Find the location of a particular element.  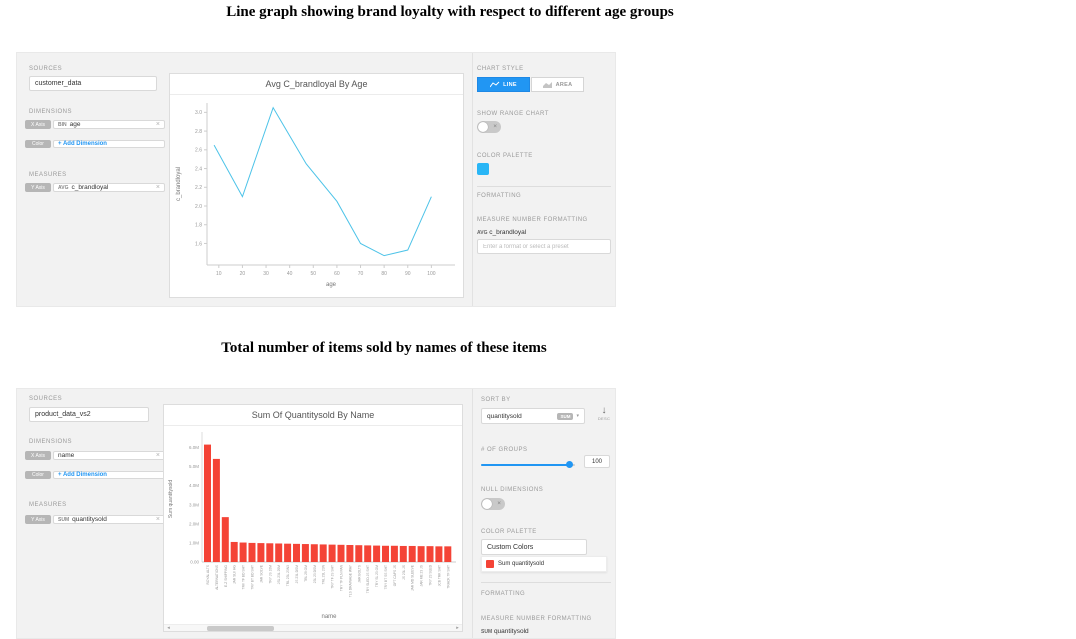

svg-text: 1.0M is located at coordinates (194, 543).